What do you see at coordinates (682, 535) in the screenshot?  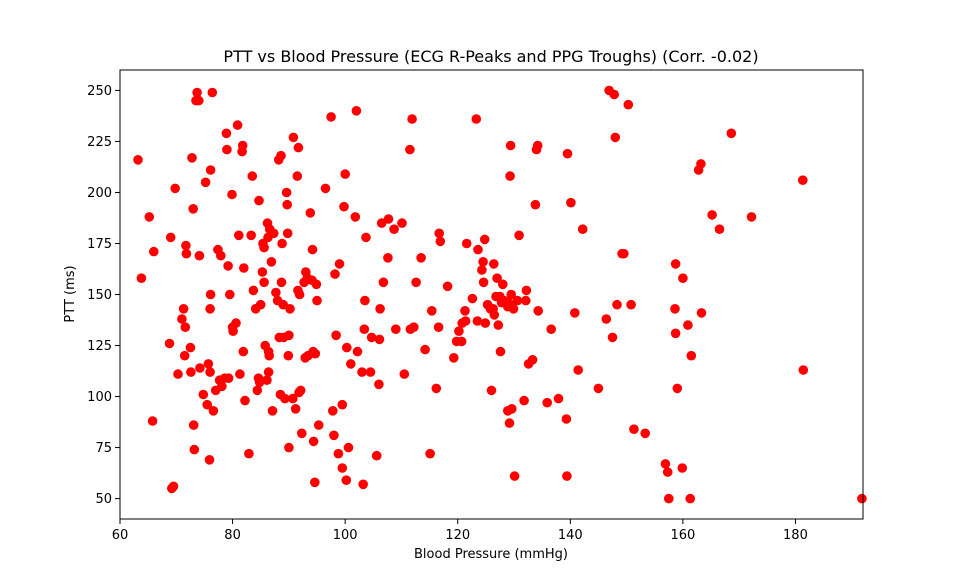 I see `x-tick-label: 160` at bounding box center [682, 535].